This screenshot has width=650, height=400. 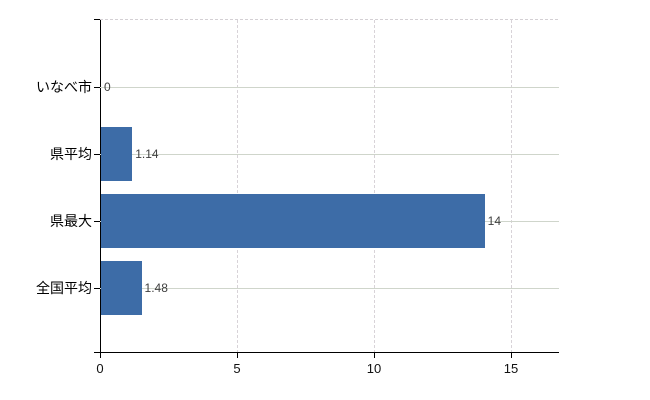 I want to click on x-tick-label: 0, so click(x=100, y=368).